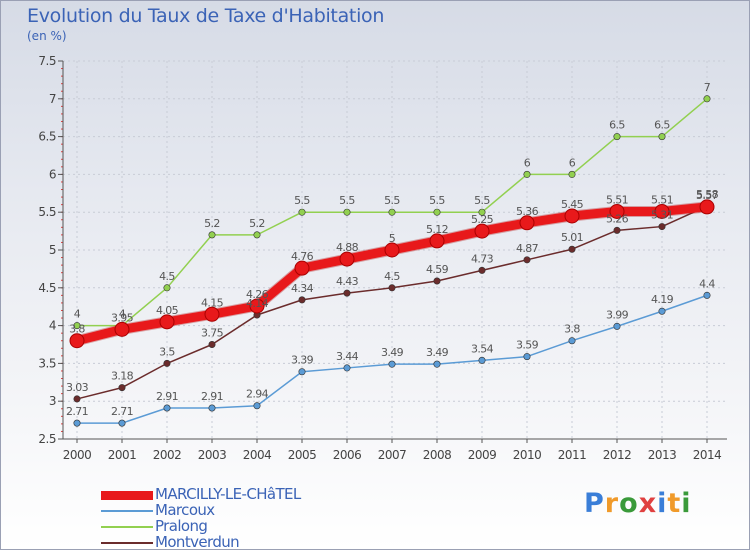 The width and height of the screenshot is (750, 551). Describe the element at coordinates (47, 36) in the screenshot. I see `chart-unit: (en %)` at that location.